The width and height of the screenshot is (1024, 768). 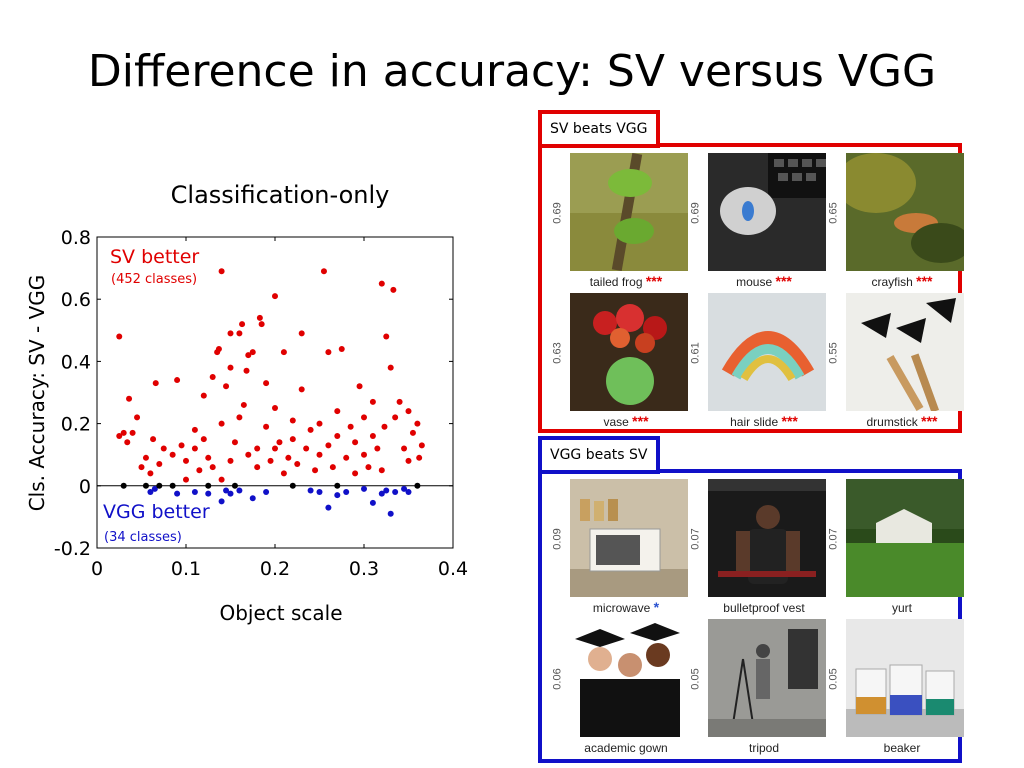 What do you see at coordinates (656, 607) in the screenshot?
I see `significance-stars: *` at bounding box center [656, 607].